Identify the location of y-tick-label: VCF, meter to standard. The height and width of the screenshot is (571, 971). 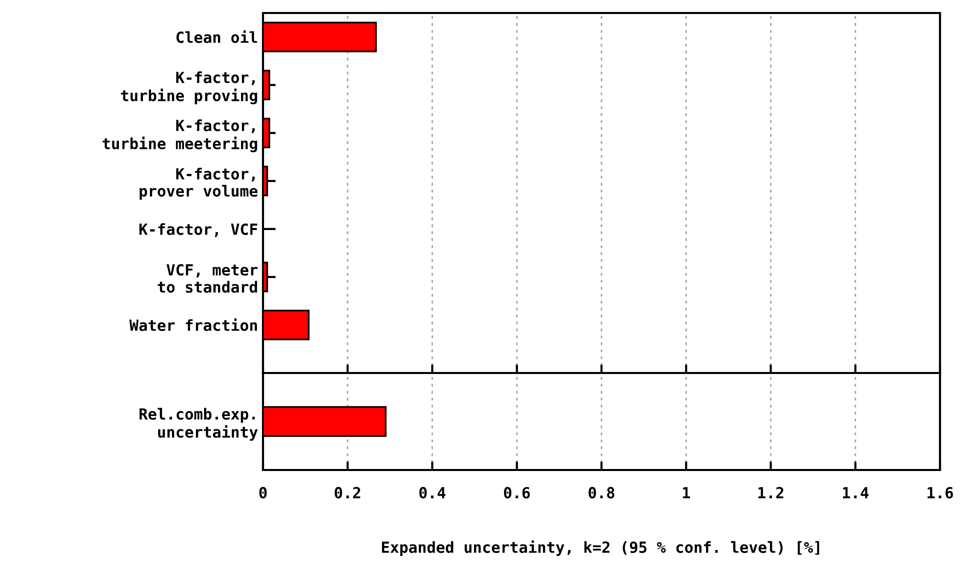
(208, 278).